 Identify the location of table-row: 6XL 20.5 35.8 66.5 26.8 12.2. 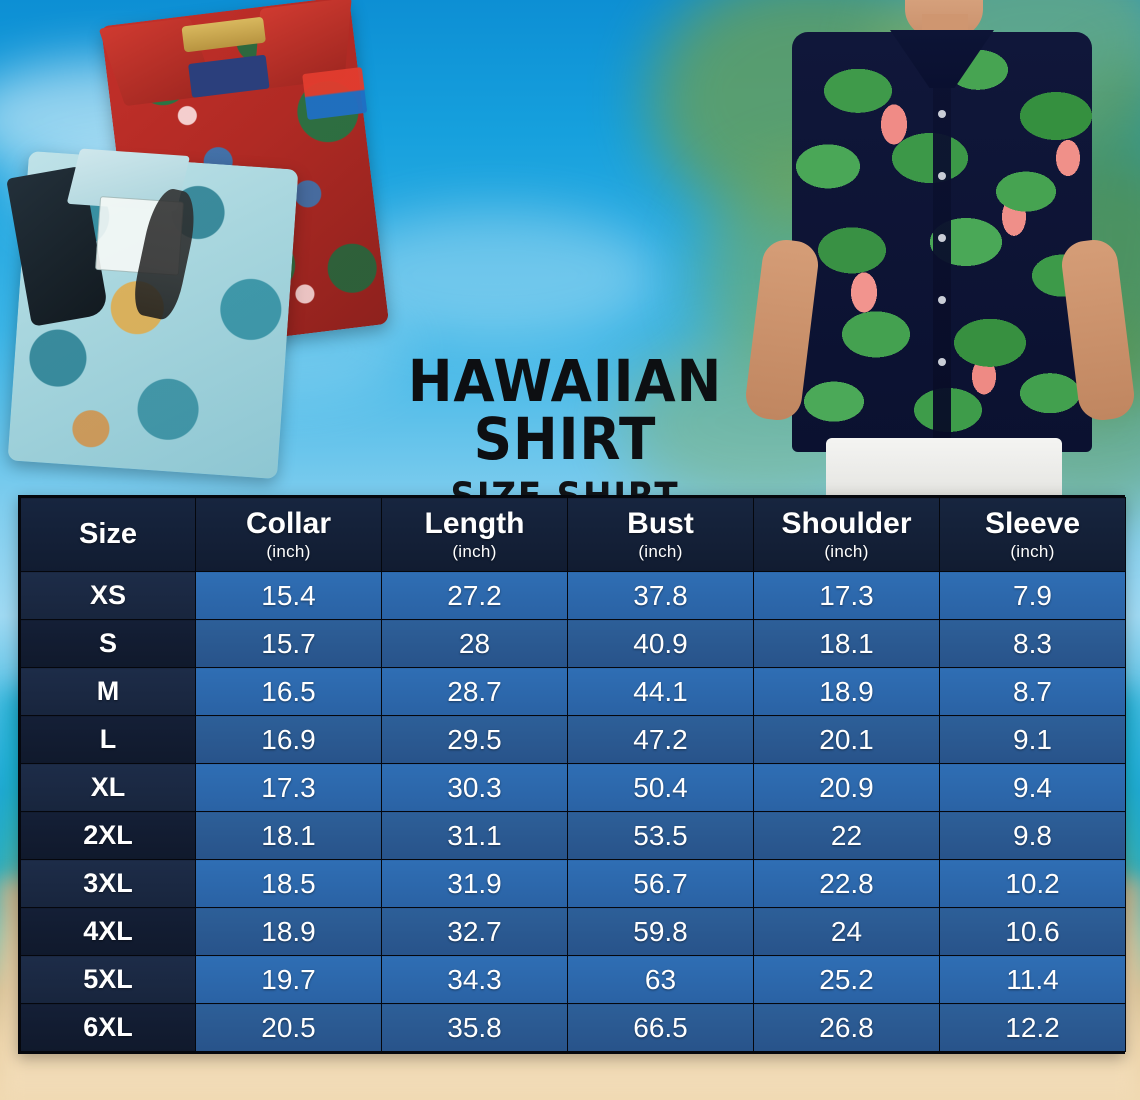
(573, 1027).